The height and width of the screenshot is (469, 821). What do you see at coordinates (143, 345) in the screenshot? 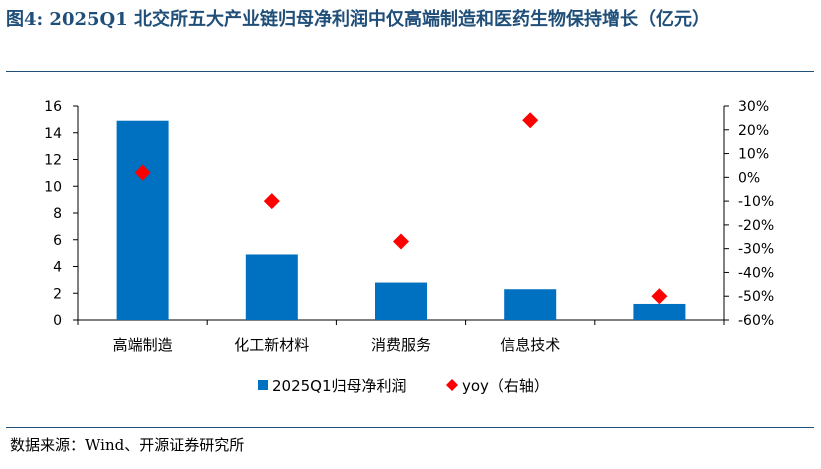
I see `category-label: 高端制造` at bounding box center [143, 345].